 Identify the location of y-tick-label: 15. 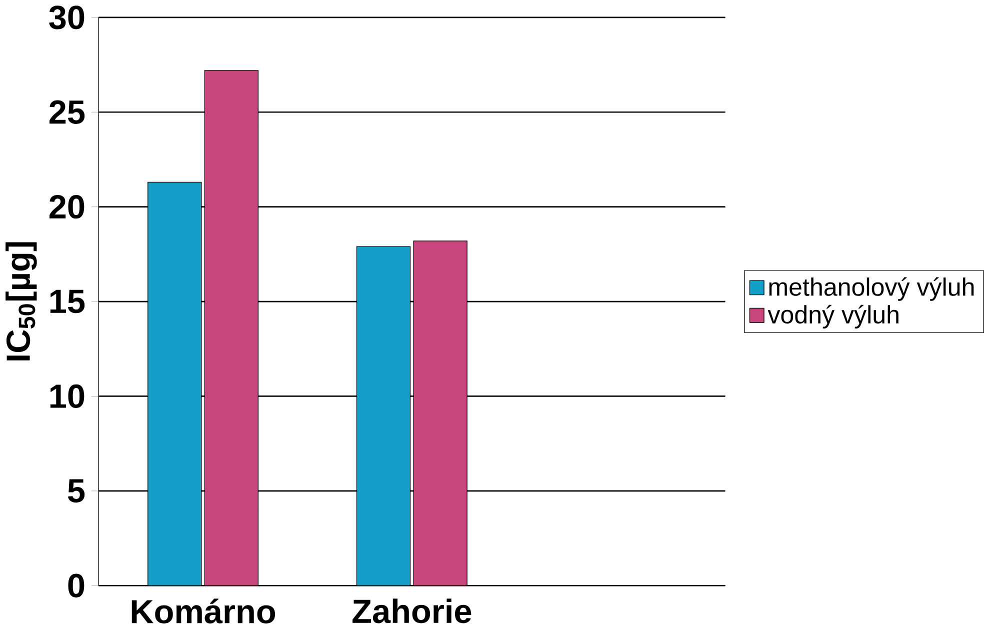
(67, 302).